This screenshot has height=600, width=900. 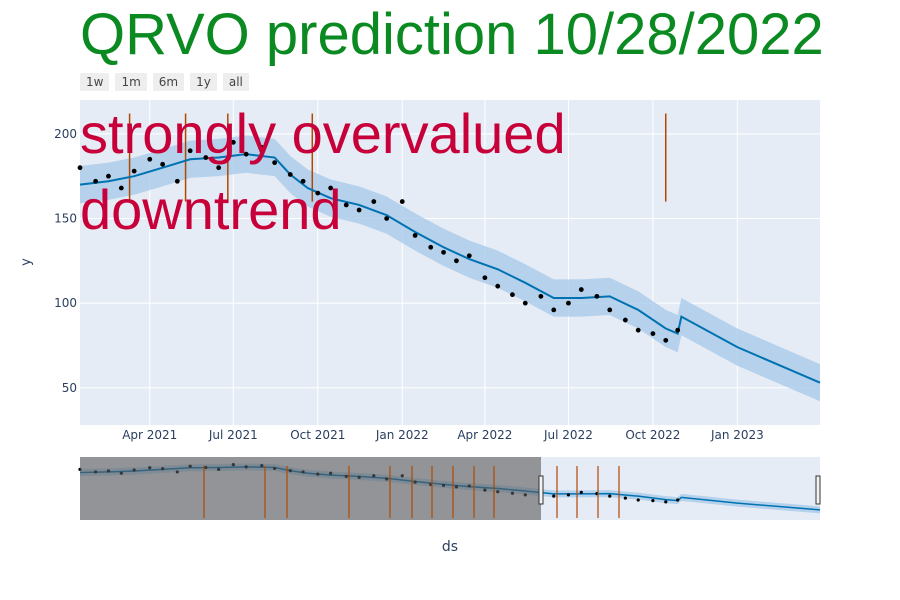 What do you see at coordinates (203, 82) in the screenshot?
I see `range-button-1y: 1y` at bounding box center [203, 82].